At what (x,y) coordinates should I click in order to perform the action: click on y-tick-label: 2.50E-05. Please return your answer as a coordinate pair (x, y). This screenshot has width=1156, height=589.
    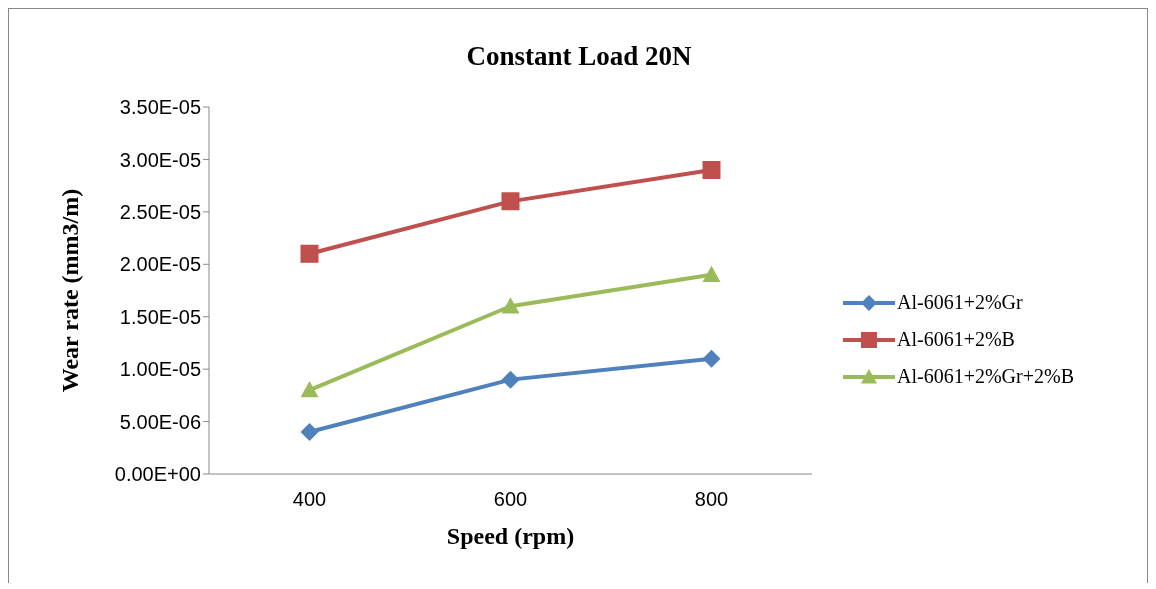
    Looking at the image, I should click on (160, 211).